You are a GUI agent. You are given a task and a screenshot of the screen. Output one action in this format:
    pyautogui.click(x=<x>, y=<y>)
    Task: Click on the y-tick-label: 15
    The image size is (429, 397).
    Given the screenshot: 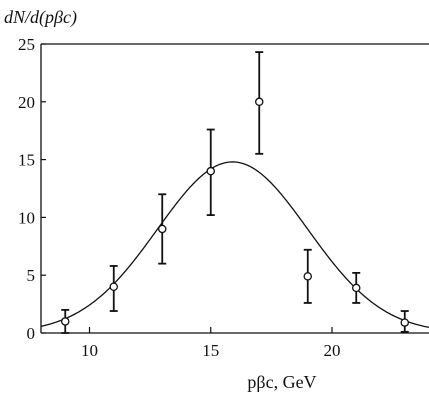 What is the action you would take?
    pyautogui.click(x=26, y=160)
    